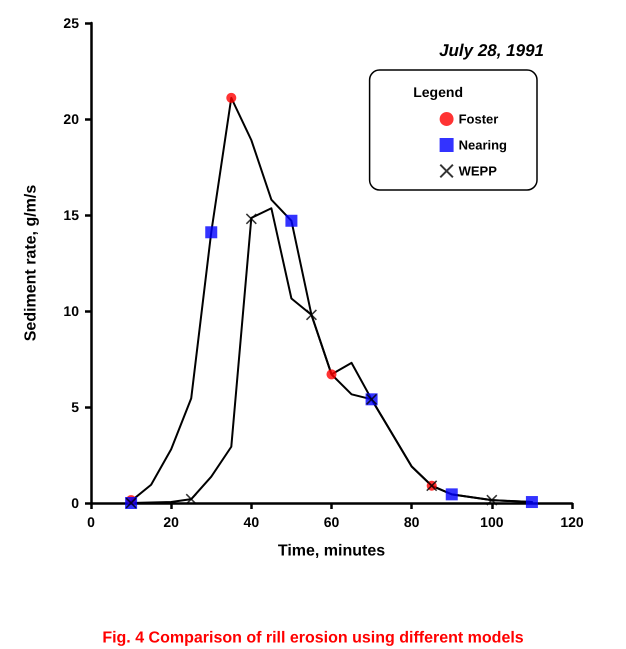 This screenshot has width=626, height=649. I want to click on y-tick-label: 5, so click(75, 407).